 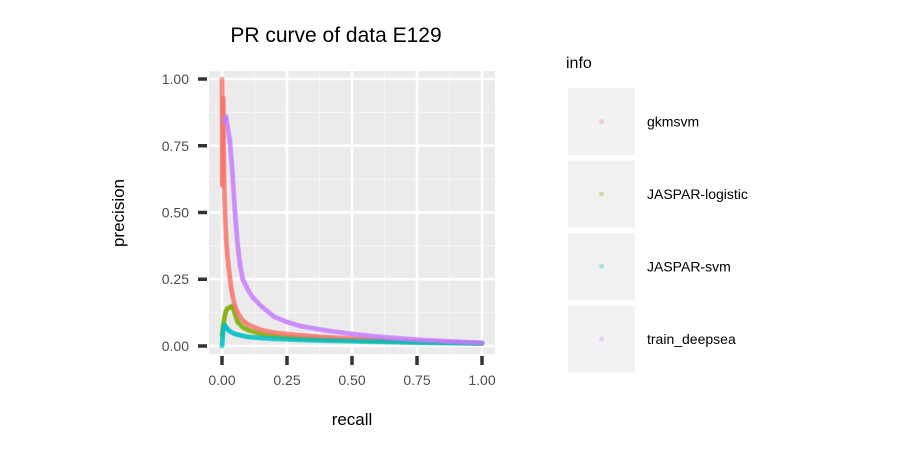 I want to click on x-tick-label: 1.00, so click(x=481, y=380).